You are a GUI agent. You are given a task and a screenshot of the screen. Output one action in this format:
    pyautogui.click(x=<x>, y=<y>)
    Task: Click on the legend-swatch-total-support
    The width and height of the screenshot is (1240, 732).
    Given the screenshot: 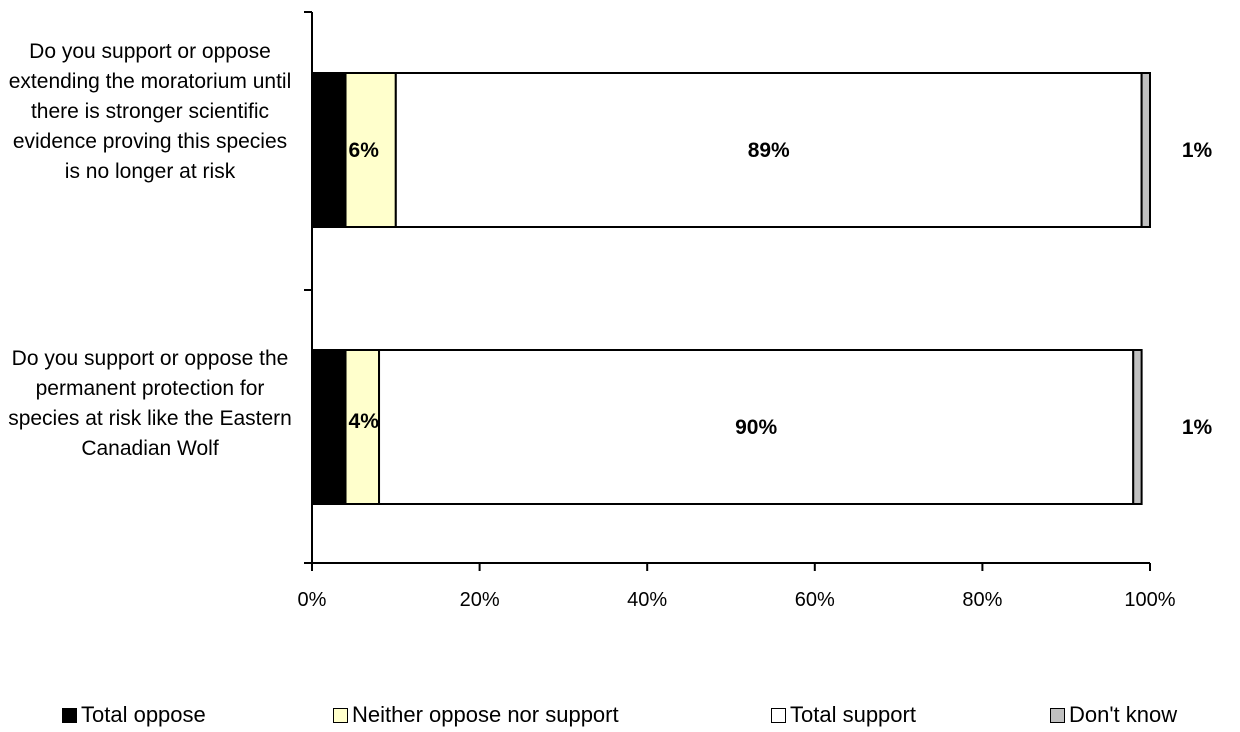 What is the action you would take?
    pyautogui.click(x=778, y=715)
    